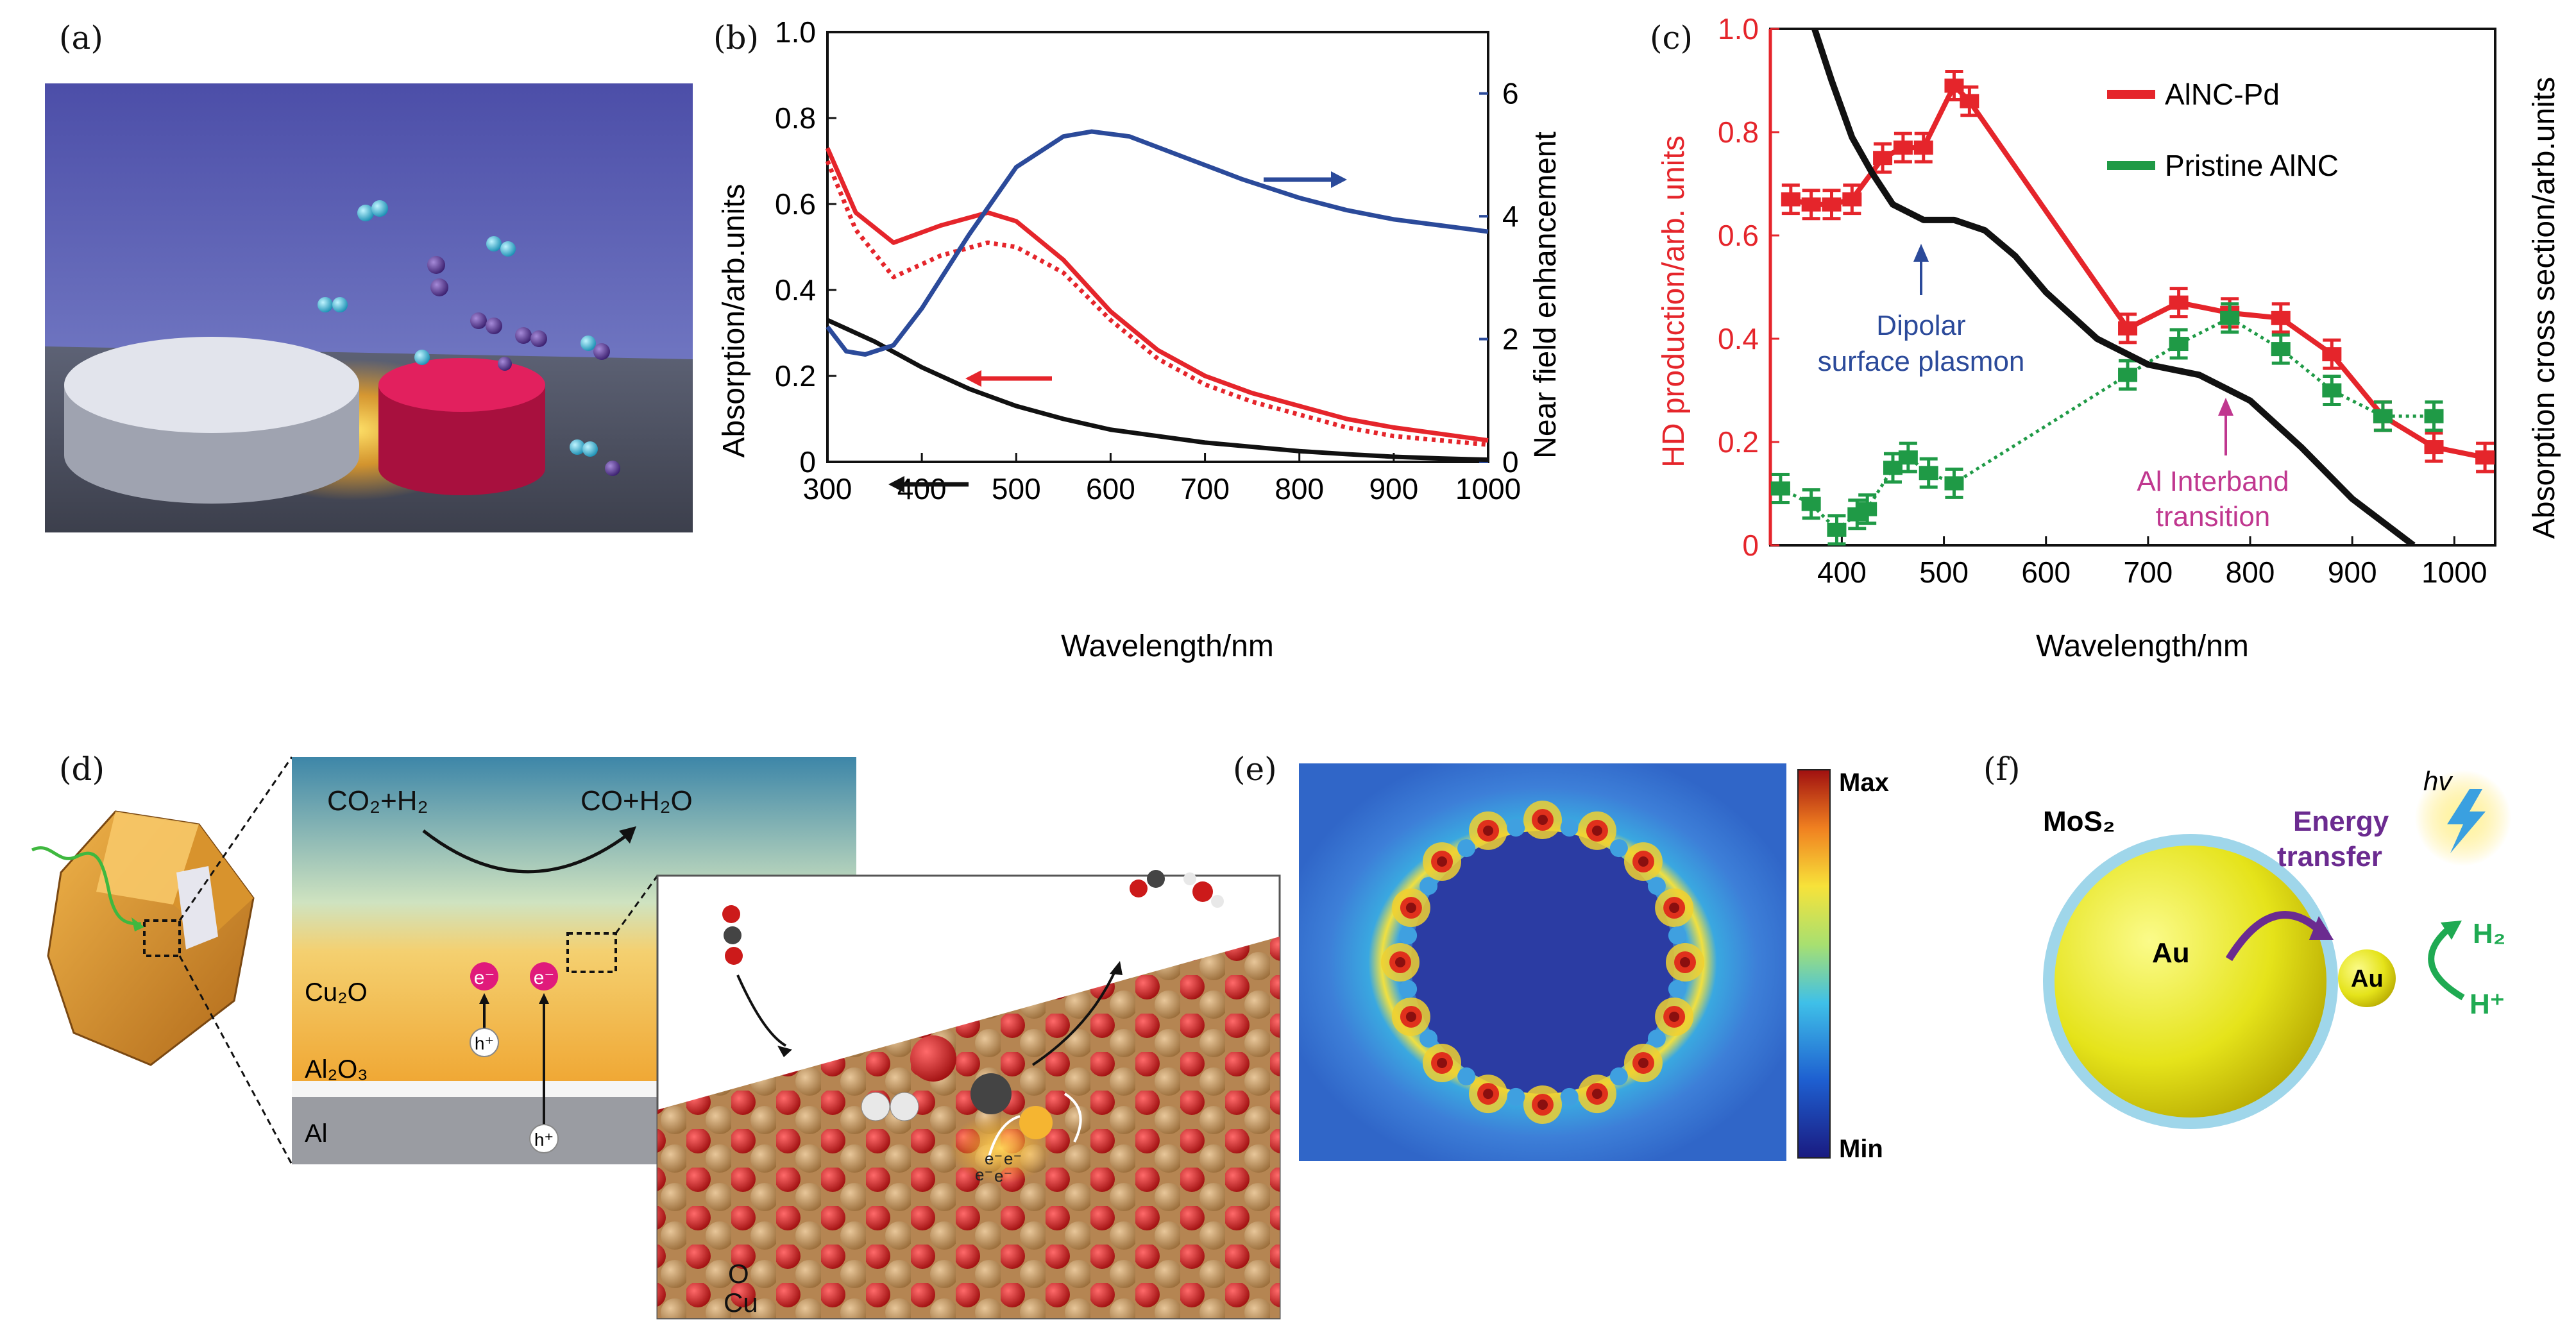 The height and width of the screenshot is (1326, 2576). What do you see at coordinates (1510, 216) in the screenshot?
I see `panel-b-y2-tick-label: 4` at bounding box center [1510, 216].